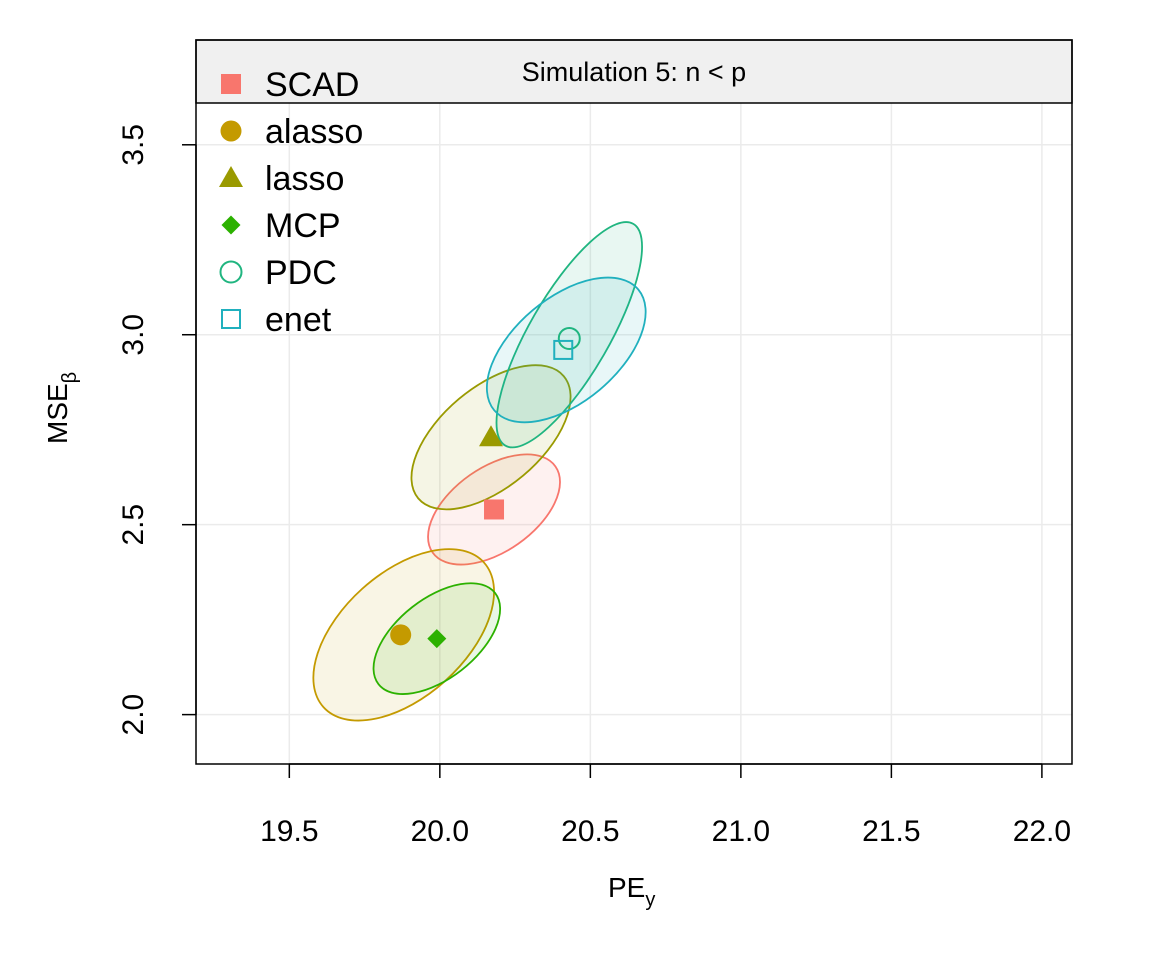 The image size is (1152, 960). Describe the element at coordinates (401, 635) in the screenshot. I see `point-alasso` at that location.